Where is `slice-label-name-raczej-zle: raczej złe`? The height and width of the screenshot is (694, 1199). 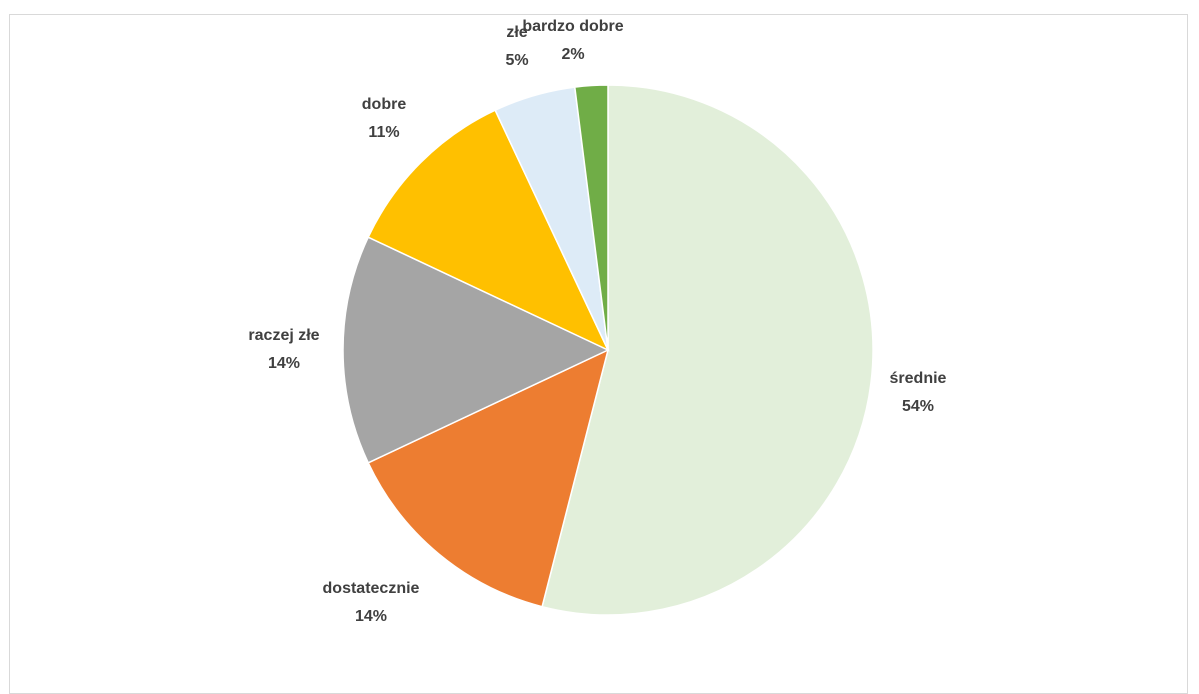
slice-label-name-raczej-zle: raczej złe is located at coordinates (283, 335).